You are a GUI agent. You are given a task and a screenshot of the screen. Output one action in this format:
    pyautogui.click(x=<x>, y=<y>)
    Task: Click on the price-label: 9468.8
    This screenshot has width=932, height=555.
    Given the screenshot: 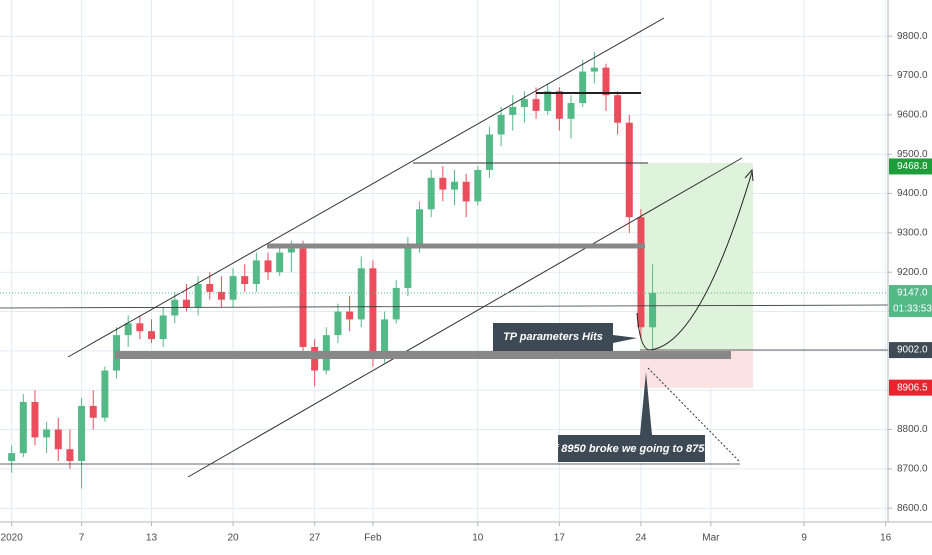 What is the action you would take?
    pyautogui.click(x=912, y=166)
    